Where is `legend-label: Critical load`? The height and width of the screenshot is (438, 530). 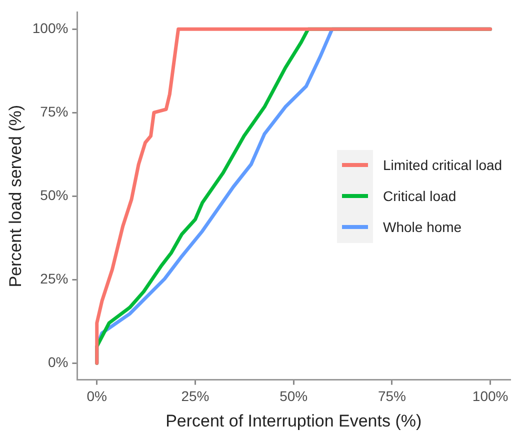 legend-label: Critical load is located at coordinates (419, 196).